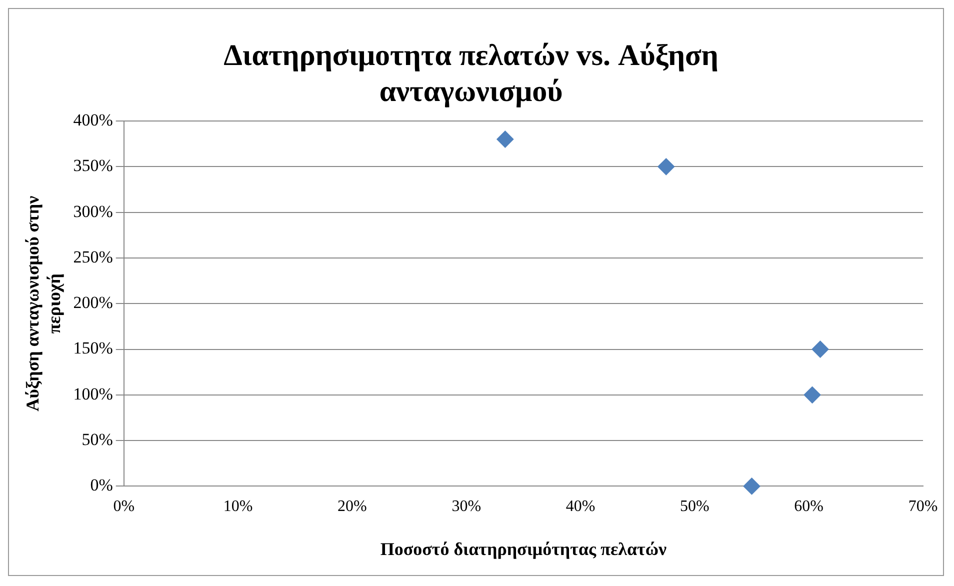 Image resolution: width=954 pixels, height=586 pixels. What do you see at coordinates (471, 73) in the screenshot?
I see `chart-title: Διατηρησιμοτητα πελατών vs. Αύξηση ανταγωνισμού` at bounding box center [471, 73].